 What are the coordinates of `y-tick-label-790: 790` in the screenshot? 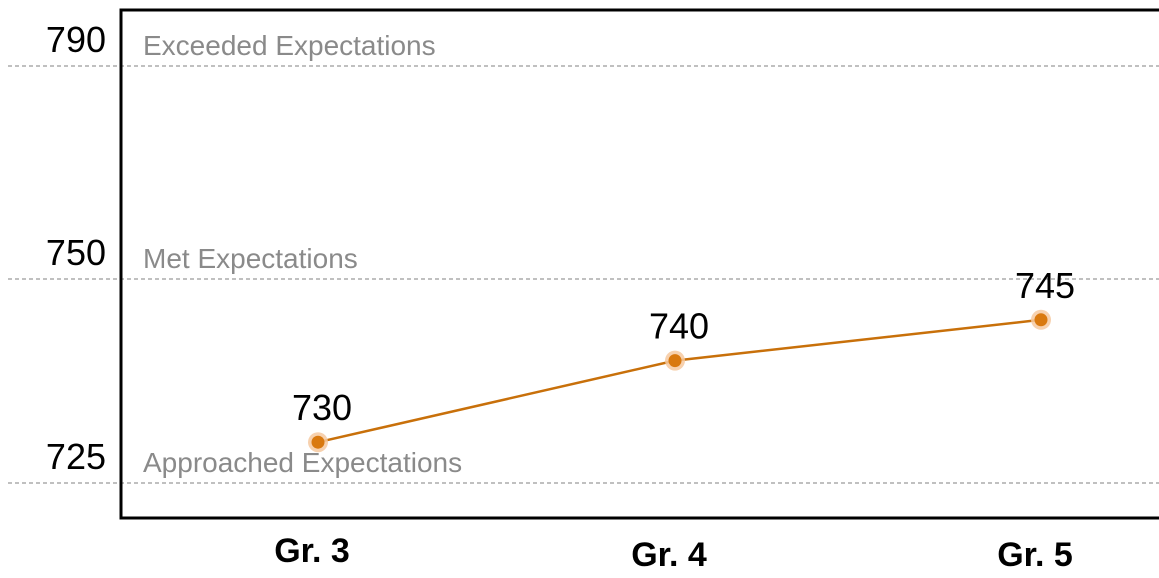 It's located at (76, 39).